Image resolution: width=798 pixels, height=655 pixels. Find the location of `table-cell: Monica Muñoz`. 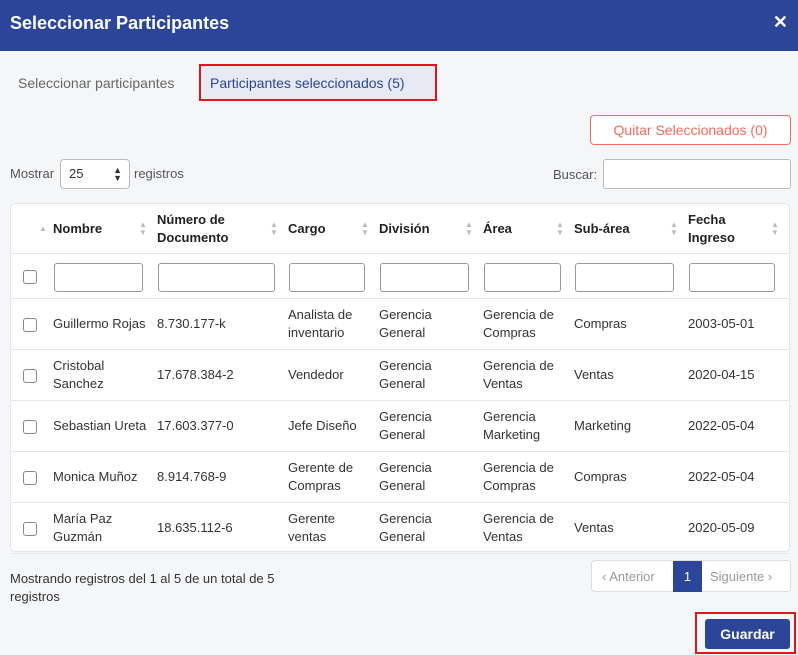

table-cell: Monica Muñoz is located at coordinates (95, 476).